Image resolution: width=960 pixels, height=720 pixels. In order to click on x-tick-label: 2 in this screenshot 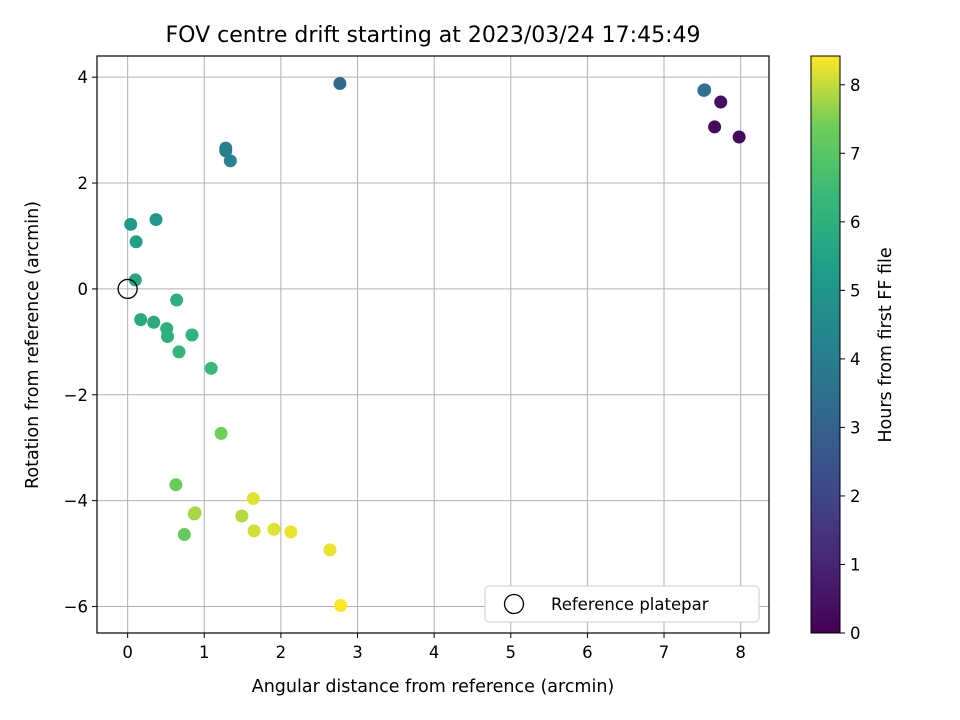, I will do `click(281, 652)`.